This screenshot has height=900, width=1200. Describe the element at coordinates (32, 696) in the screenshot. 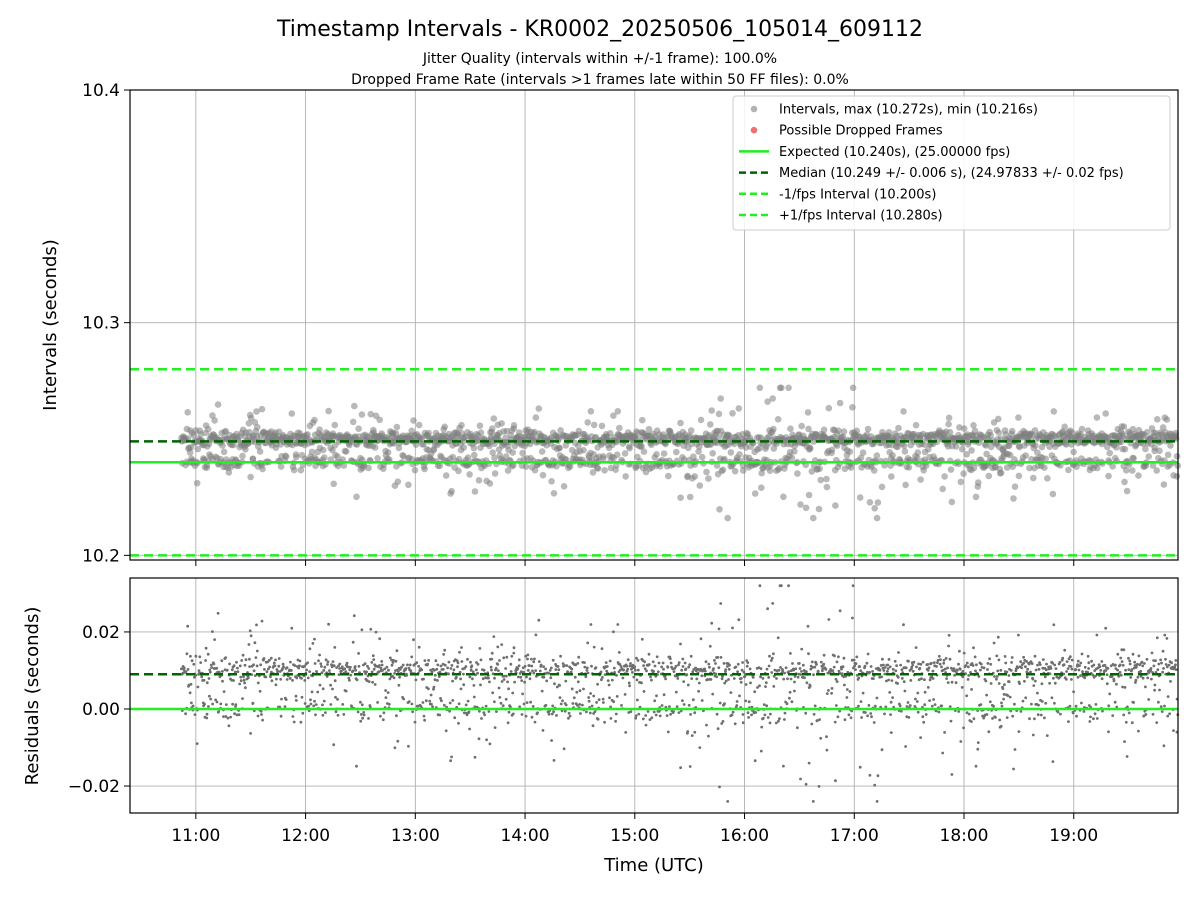

I see `residuals-y-axis-label: Residuals (seconds)` at that location.